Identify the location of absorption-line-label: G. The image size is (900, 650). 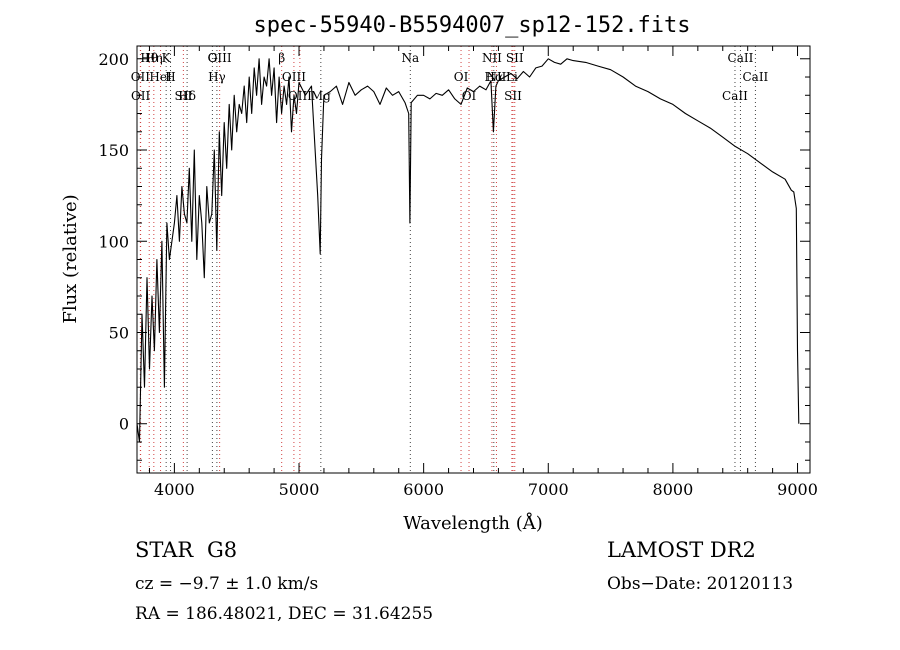
(213, 58).